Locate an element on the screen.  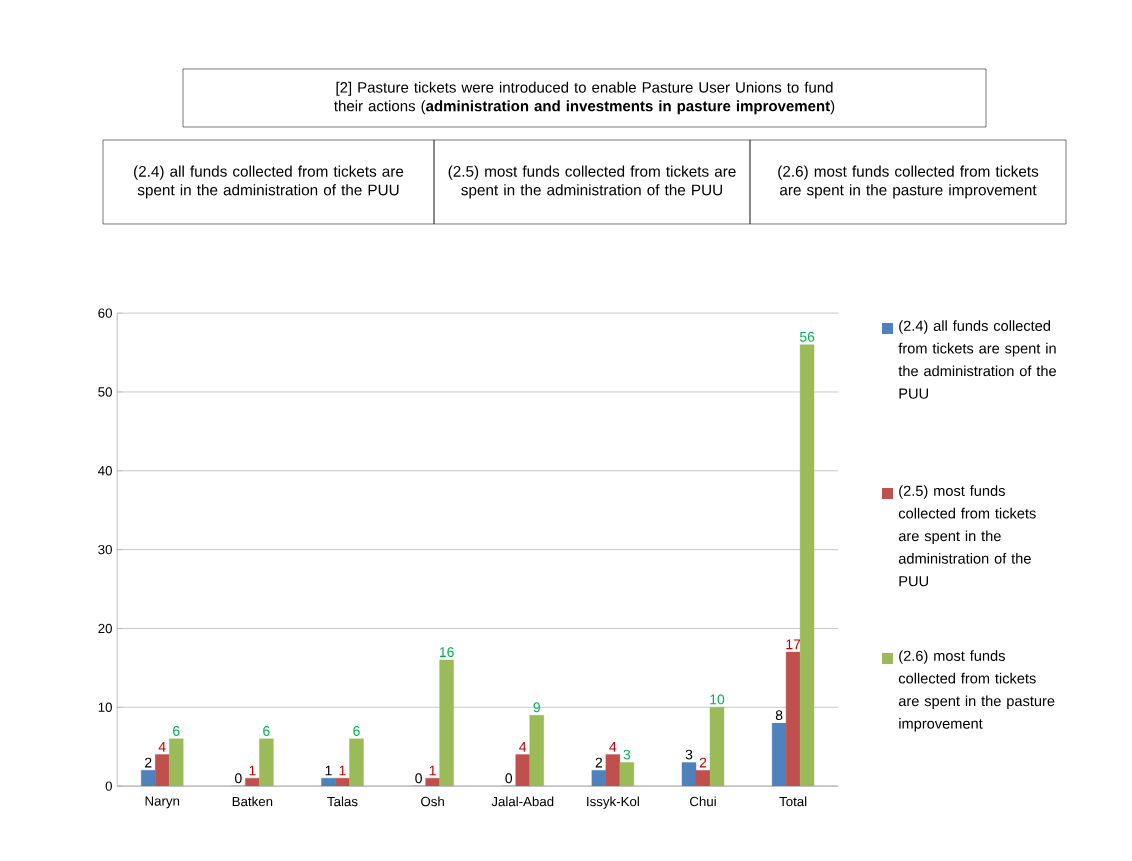
chart-title: [2] Pasture tickets were introduced to enable Pasture User Unions to fund their actions (administration and investments in pasture improvement) is located at coordinates (584, 98).